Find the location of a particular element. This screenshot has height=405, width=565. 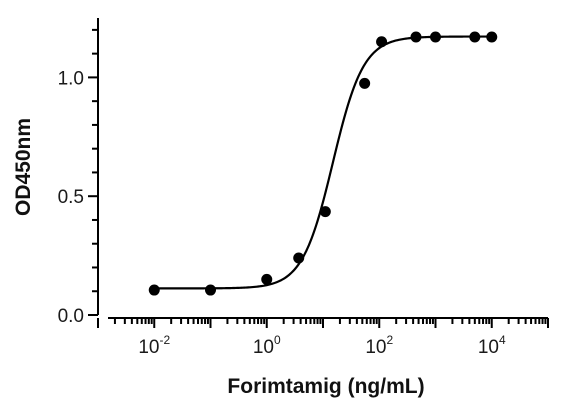

y-axis-title: OD450nm is located at coordinates (23, 167).